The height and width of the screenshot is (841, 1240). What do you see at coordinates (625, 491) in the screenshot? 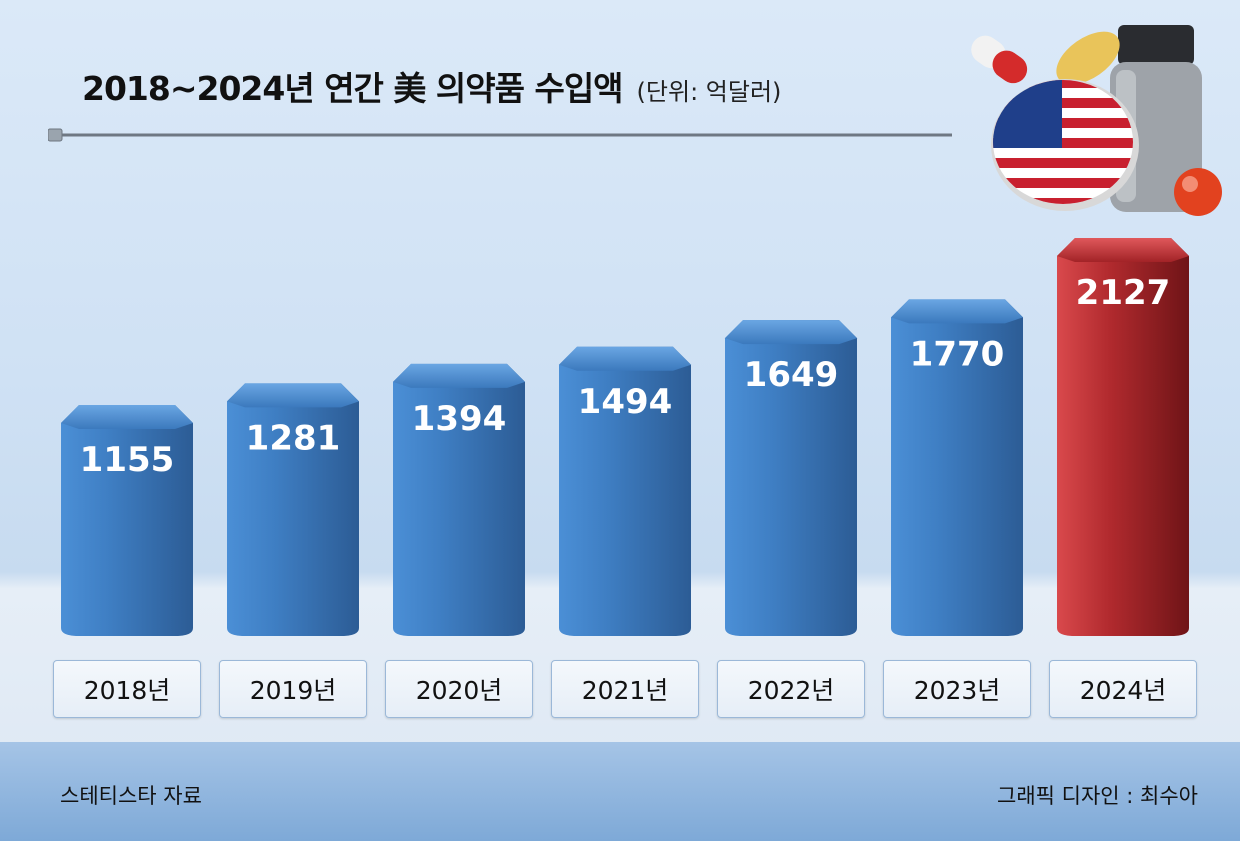
I see `bar-2021년` at bounding box center [625, 491].